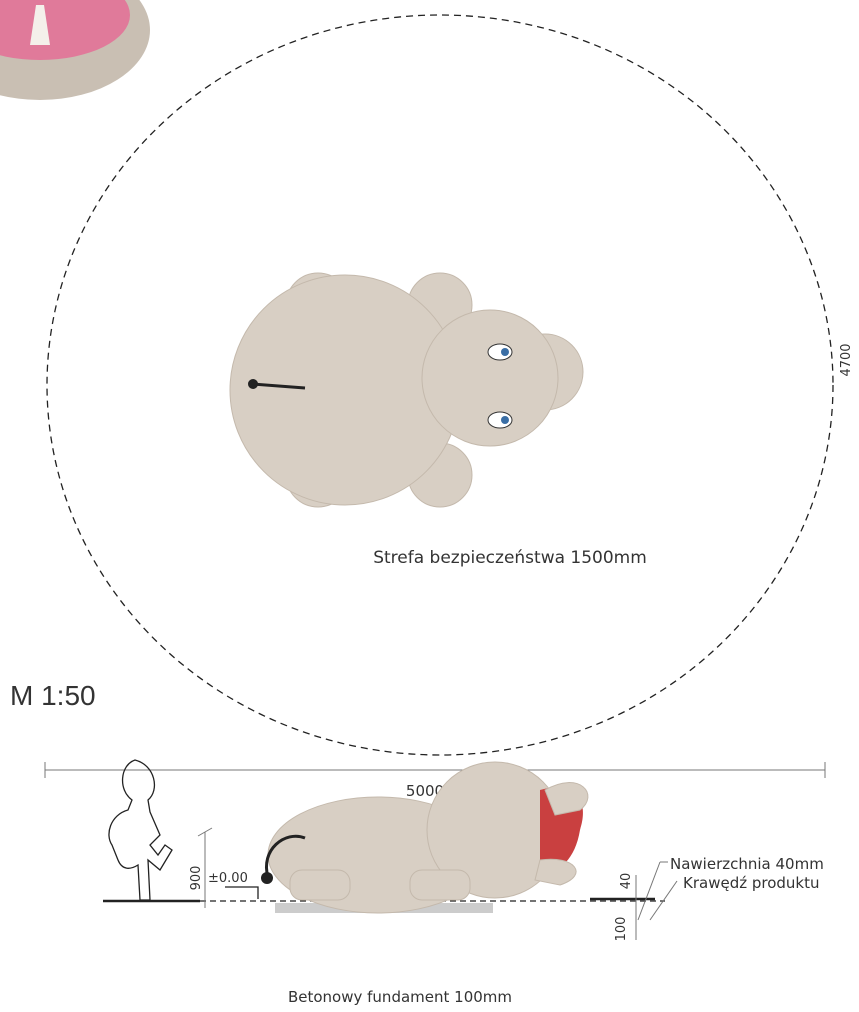 The width and height of the screenshot is (859, 1012). I want to click on depth-label: 4700, so click(846, 359).